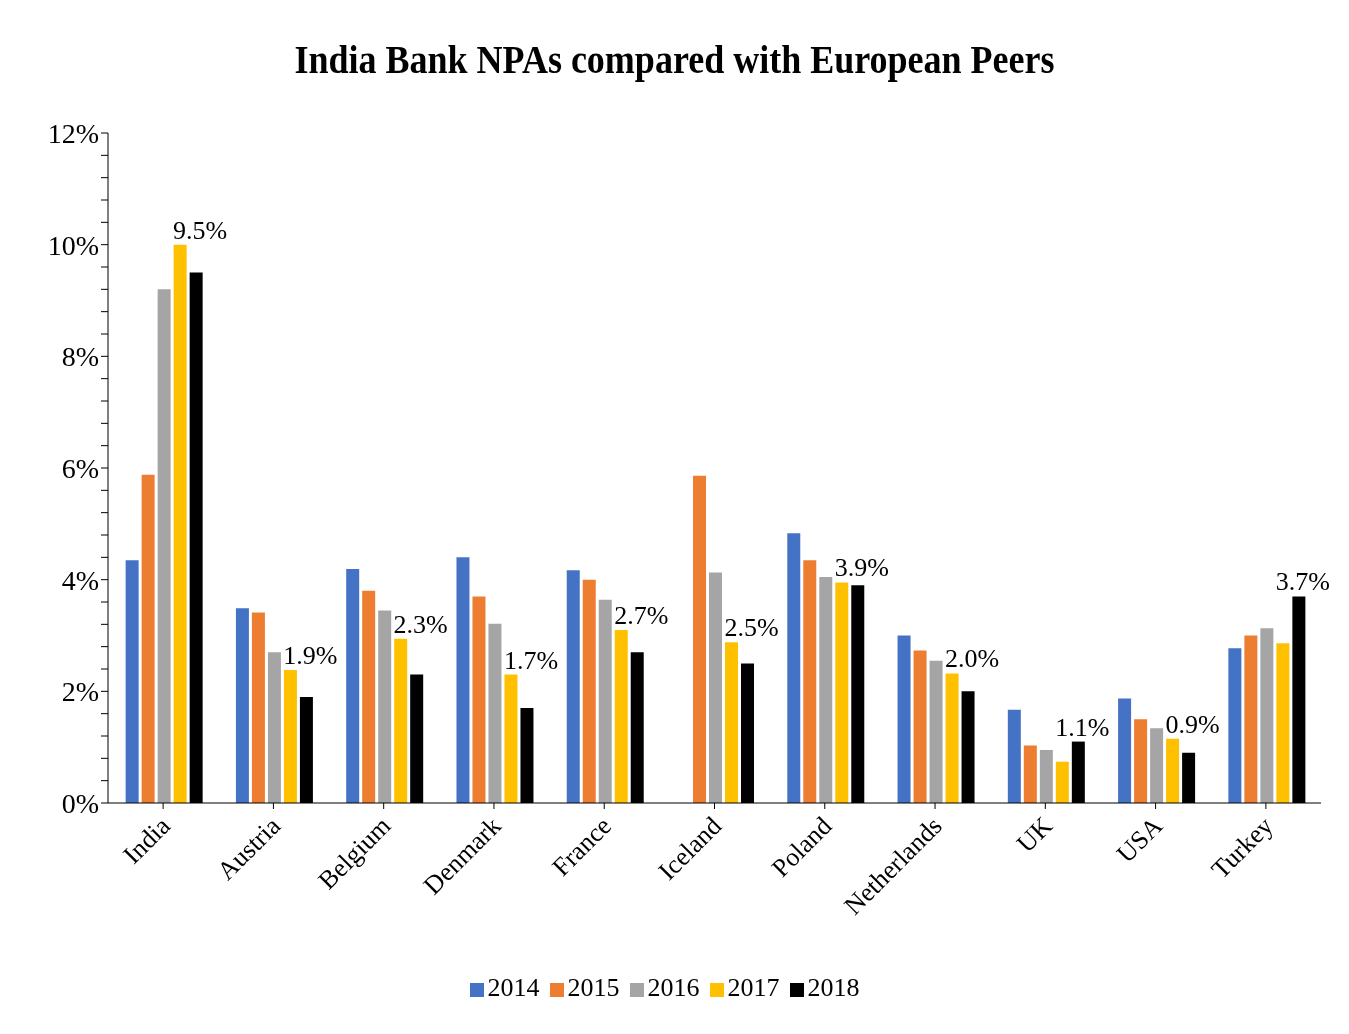 The height and width of the screenshot is (1034, 1349). What do you see at coordinates (531, 660) in the screenshot?
I see `data-label: 1.7%` at bounding box center [531, 660].